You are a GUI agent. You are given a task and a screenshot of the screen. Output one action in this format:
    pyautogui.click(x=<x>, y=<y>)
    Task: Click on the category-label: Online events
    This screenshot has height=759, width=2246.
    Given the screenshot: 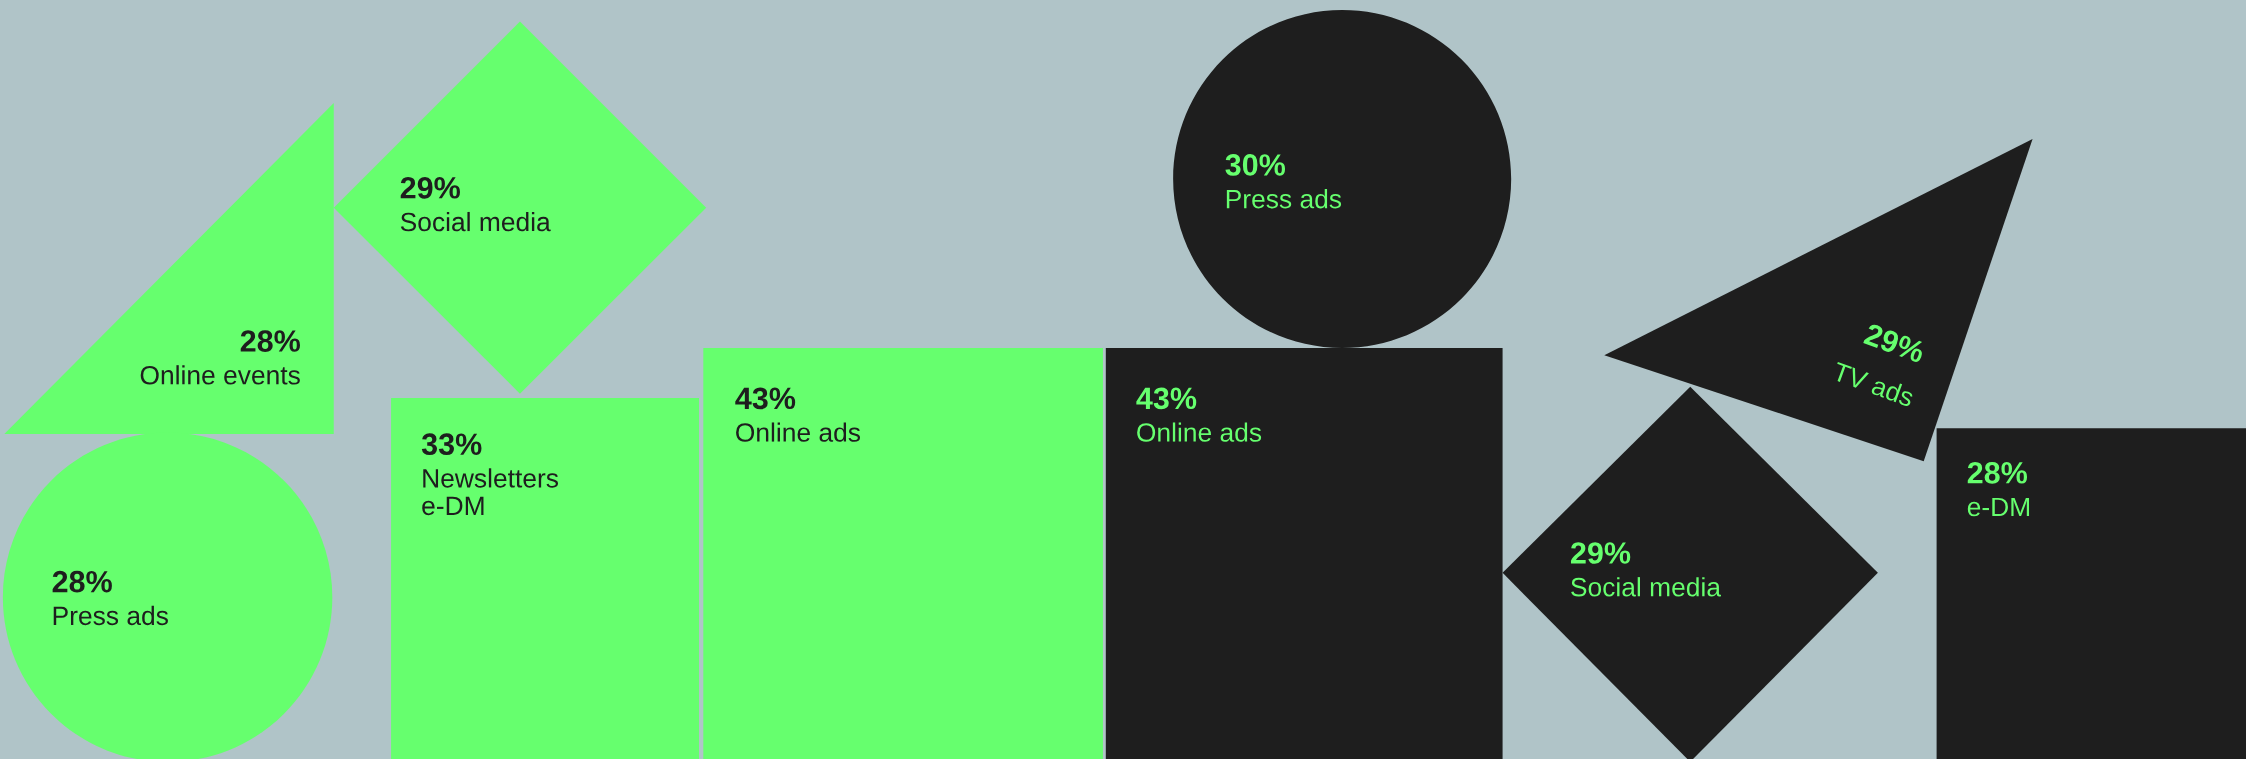 What is the action you would take?
    pyautogui.click(x=220, y=375)
    